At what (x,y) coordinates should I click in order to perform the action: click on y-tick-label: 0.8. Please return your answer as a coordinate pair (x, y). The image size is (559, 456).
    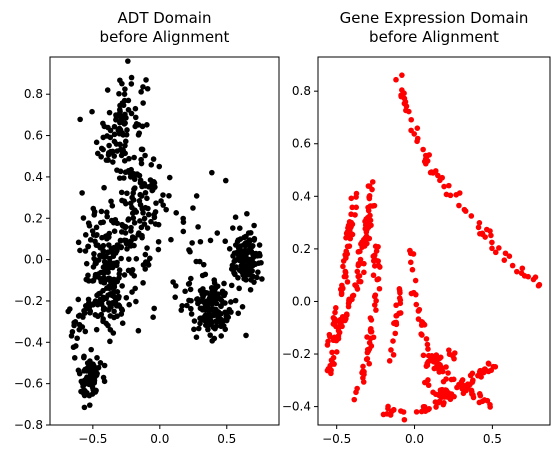
    Looking at the image, I should click on (301, 91).